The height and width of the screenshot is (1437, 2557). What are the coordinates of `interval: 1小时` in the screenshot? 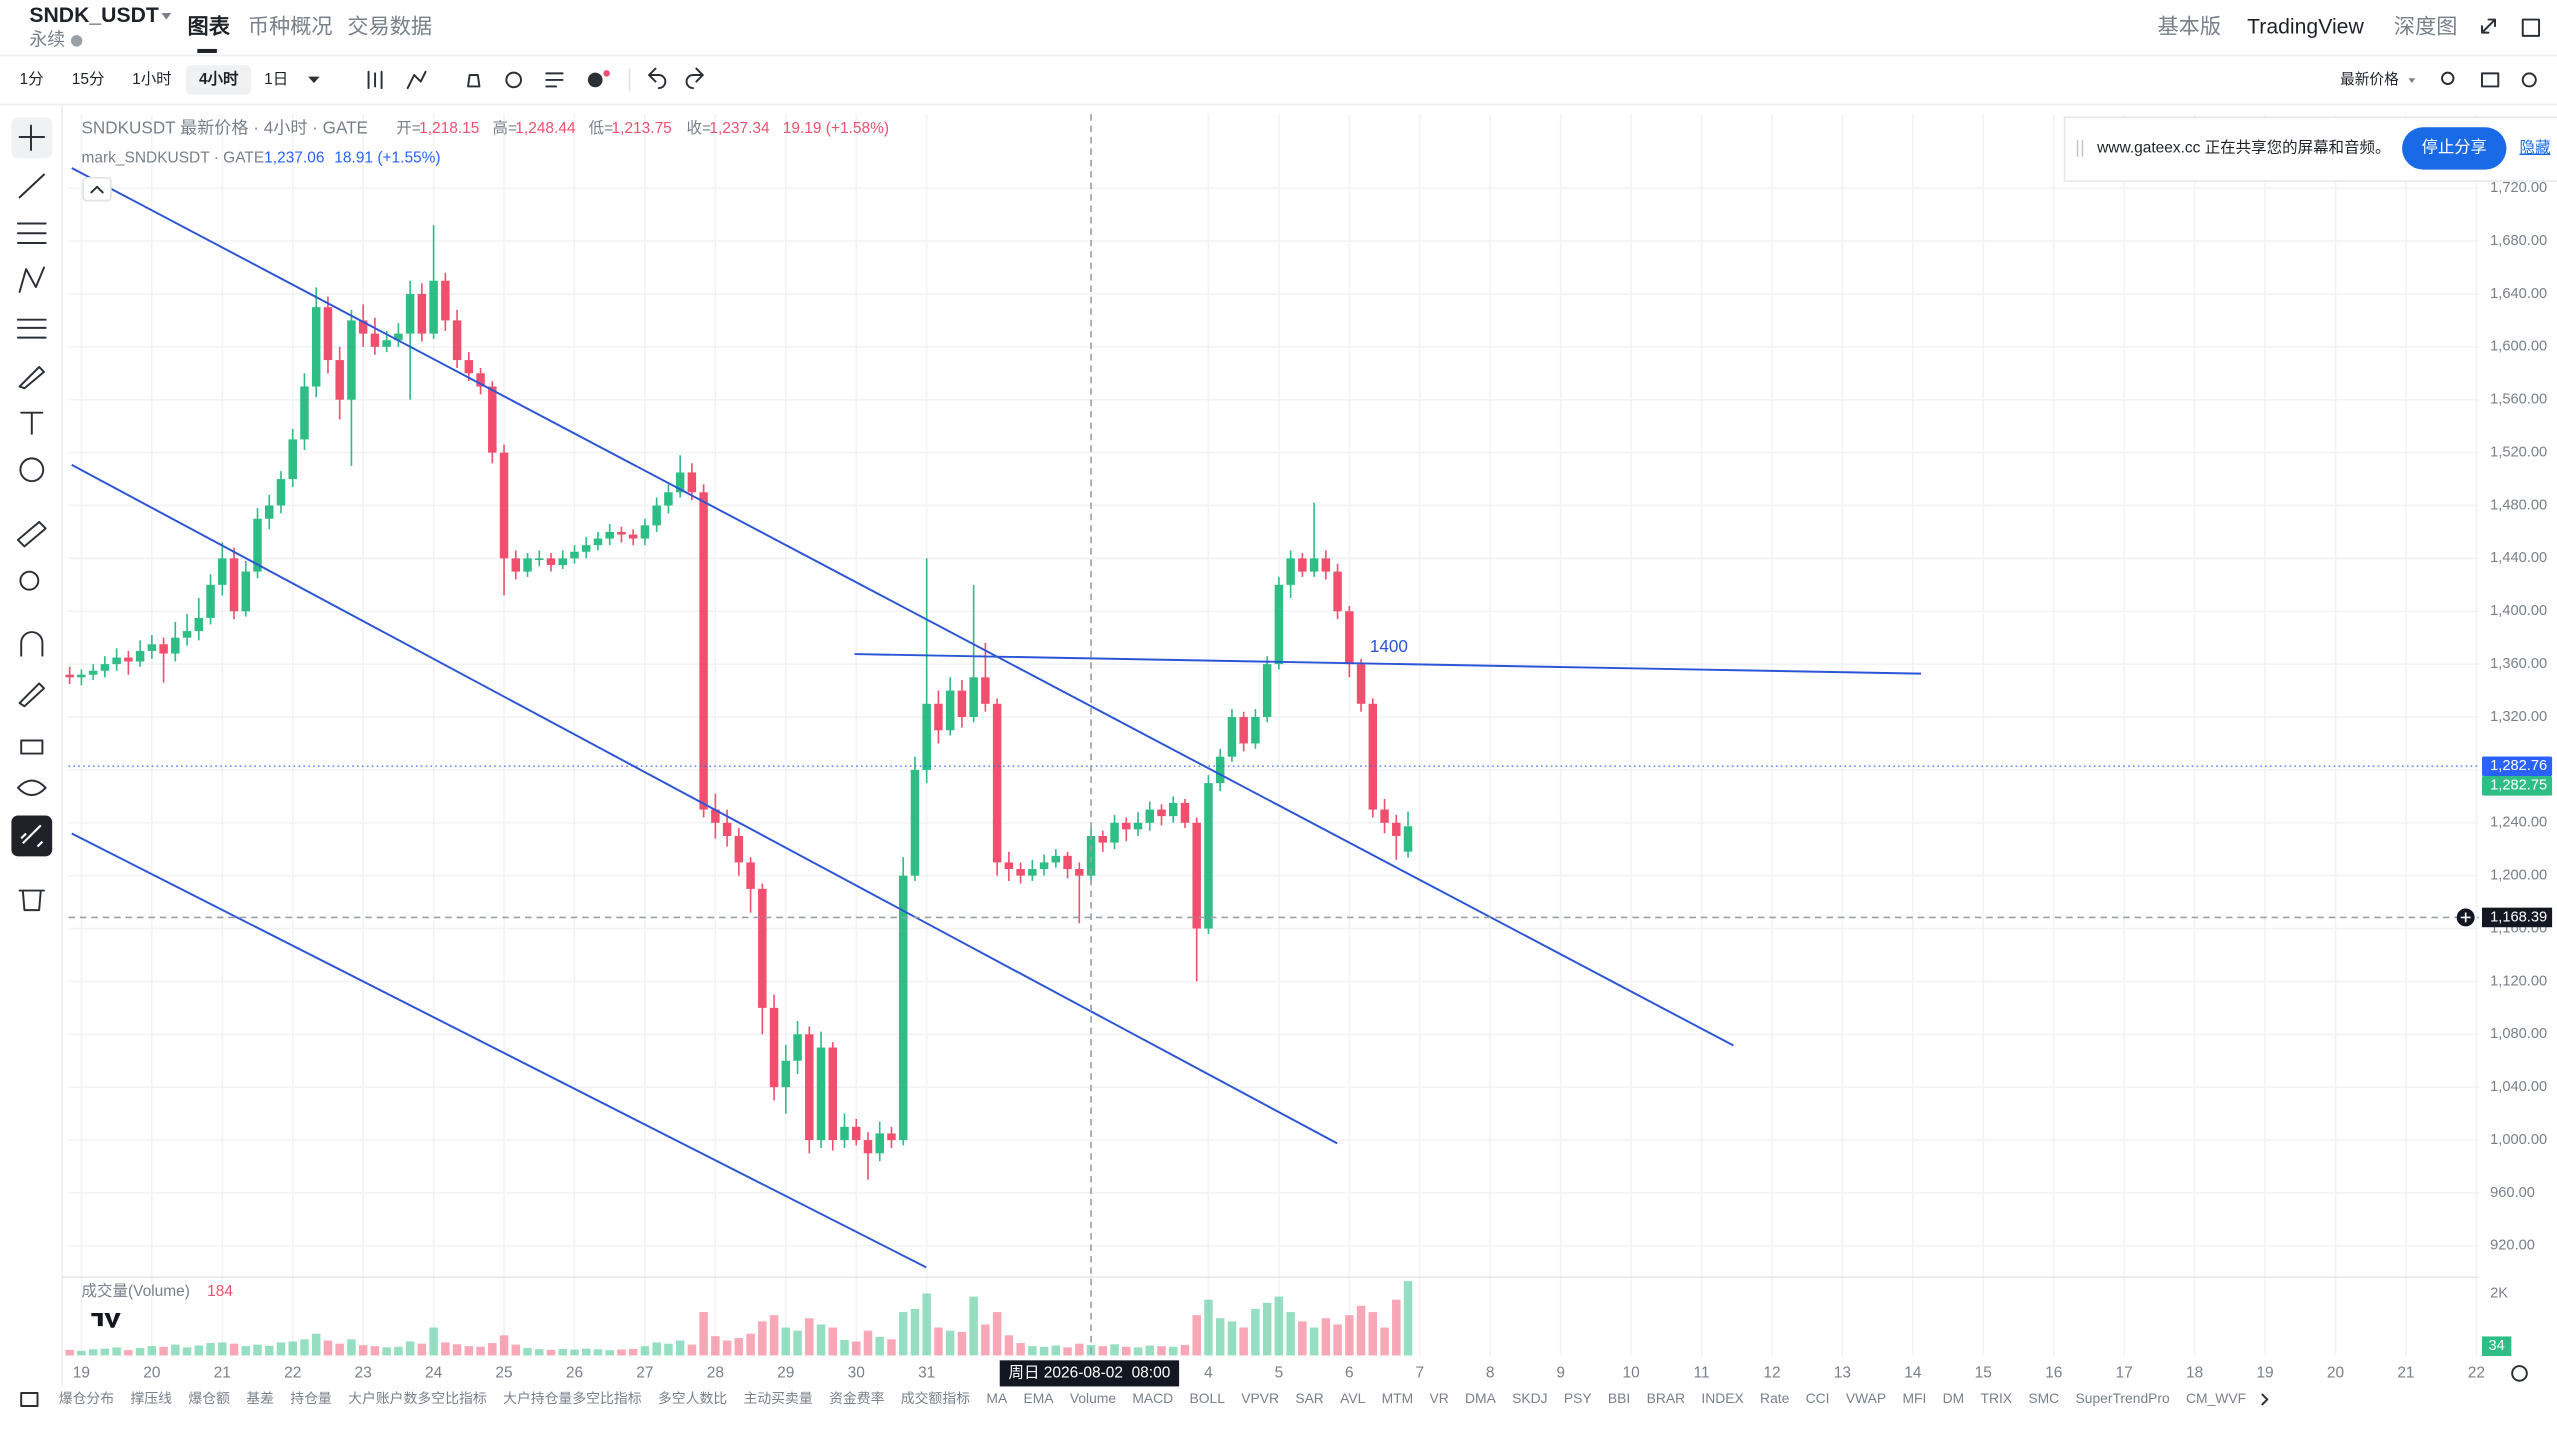 It's located at (152, 79).